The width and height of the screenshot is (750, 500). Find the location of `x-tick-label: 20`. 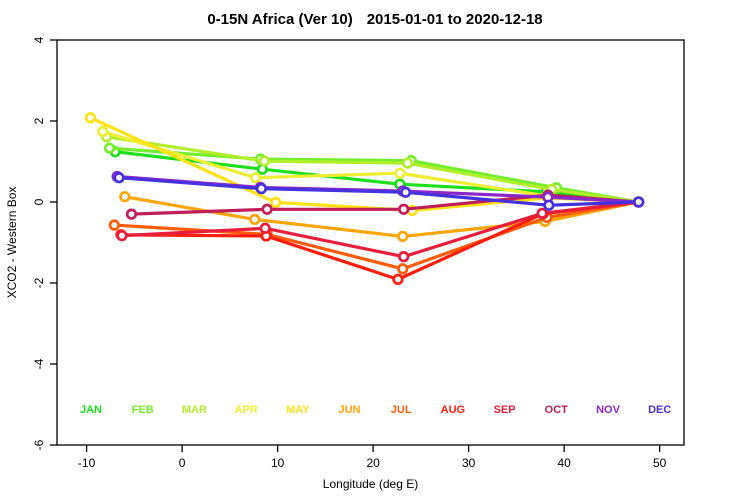

x-tick-label: 20 is located at coordinates (373, 463).